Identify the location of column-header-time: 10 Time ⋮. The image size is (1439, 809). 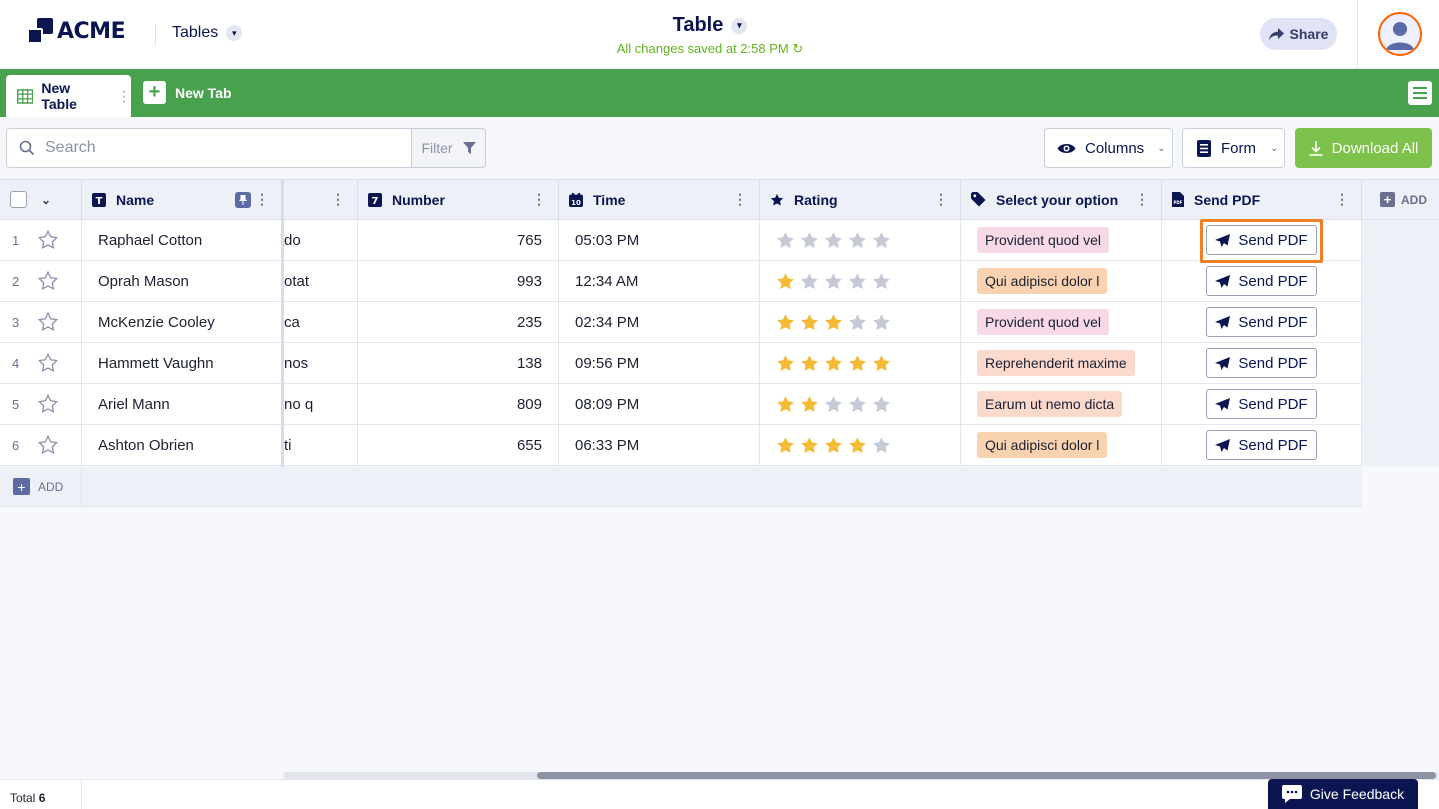
(659, 199).